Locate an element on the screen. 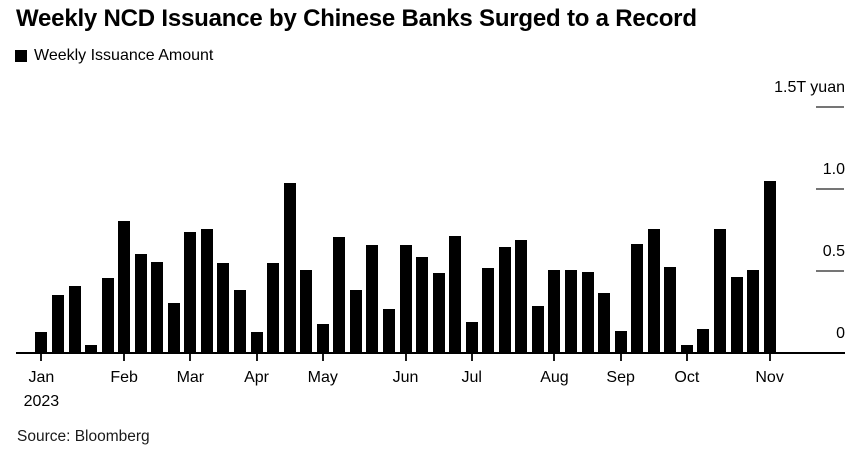 This screenshot has height=457, width=868. y-axis-tick-1.5 is located at coordinates (830, 107).